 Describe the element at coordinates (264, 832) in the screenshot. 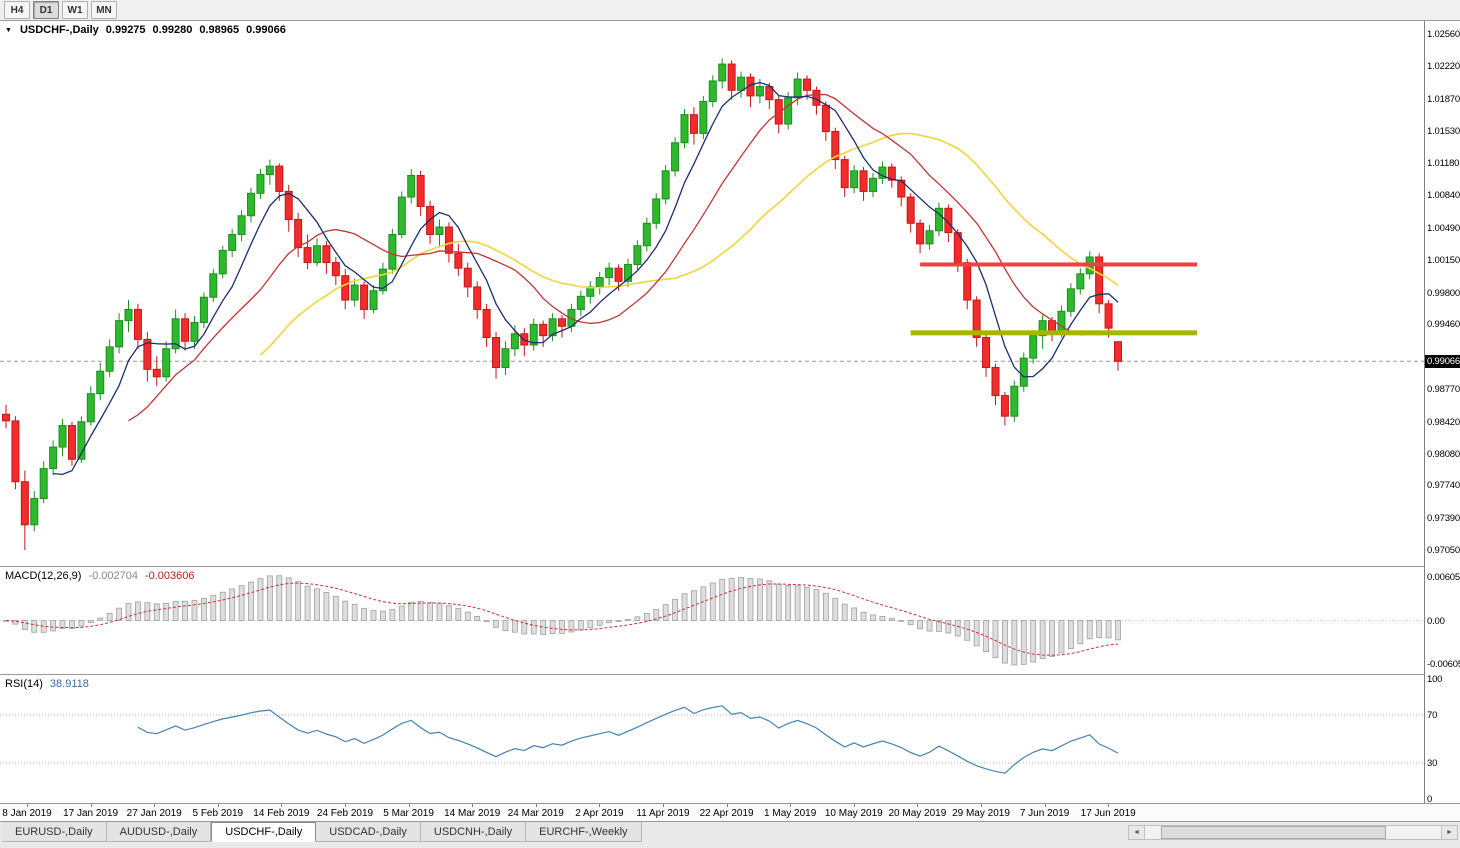

I see `tab-usdchf-daily: USDCHF-,Daily` at that location.